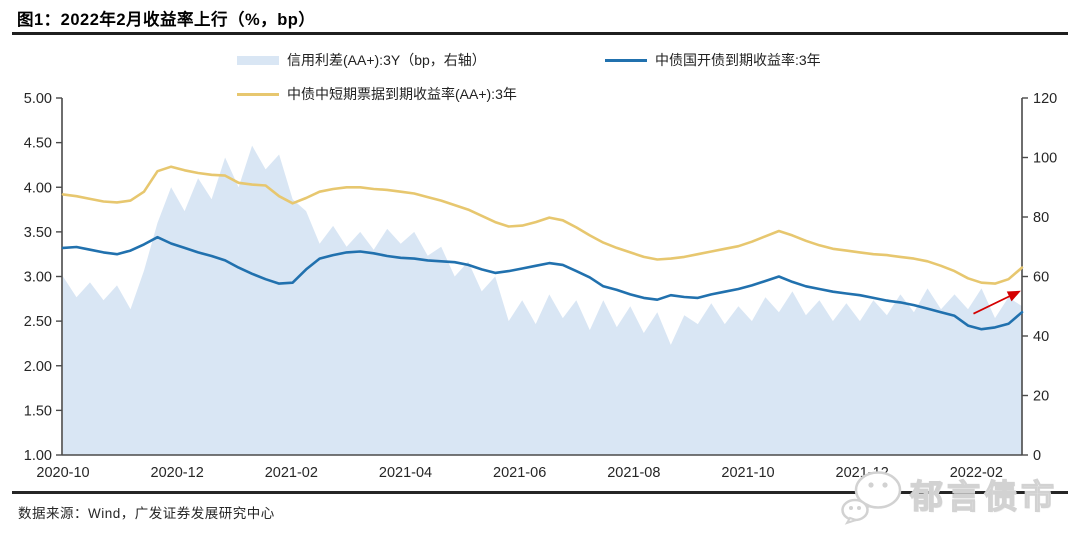 The width and height of the screenshot is (1080, 553). Describe the element at coordinates (402, 94) in the screenshot. I see `legend-label-mtn-yield: 中债中短期票据到期收益率(AA+):3年` at that location.